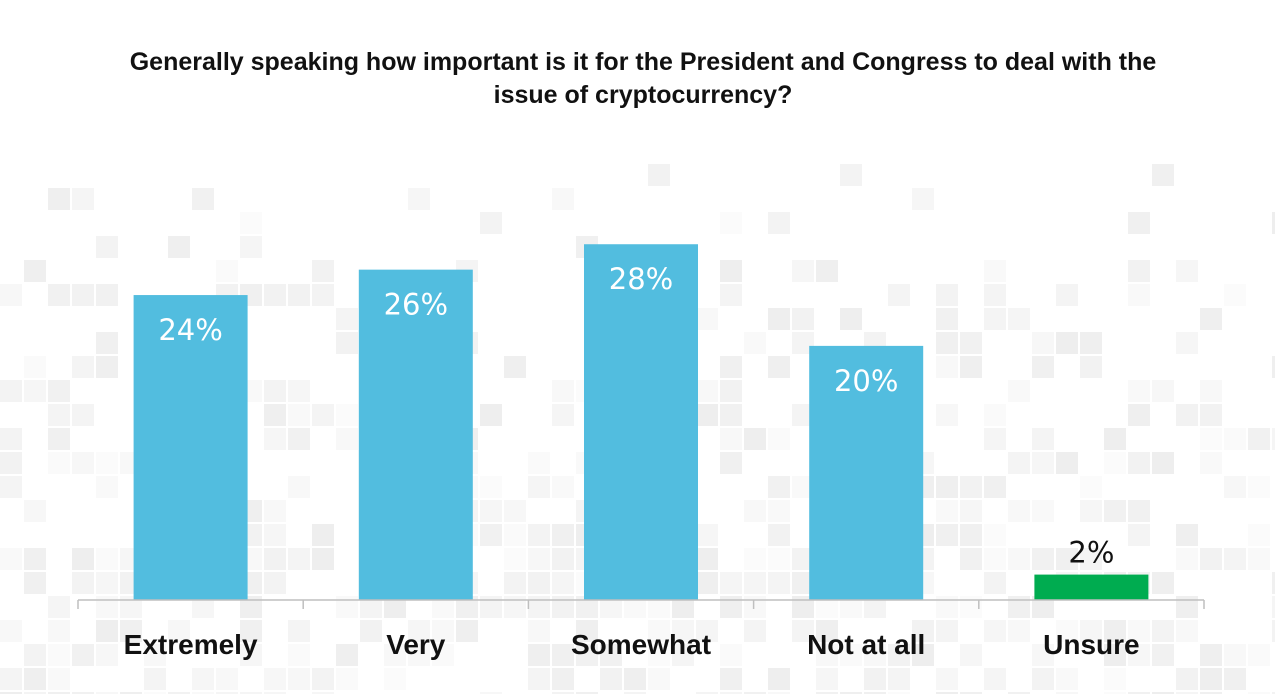 The height and width of the screenshot is (694, 1275). What do you see at coordinates (191, 644) in the screenshot?
I see `category-label: Extremely` at bounding box center [191, 644].